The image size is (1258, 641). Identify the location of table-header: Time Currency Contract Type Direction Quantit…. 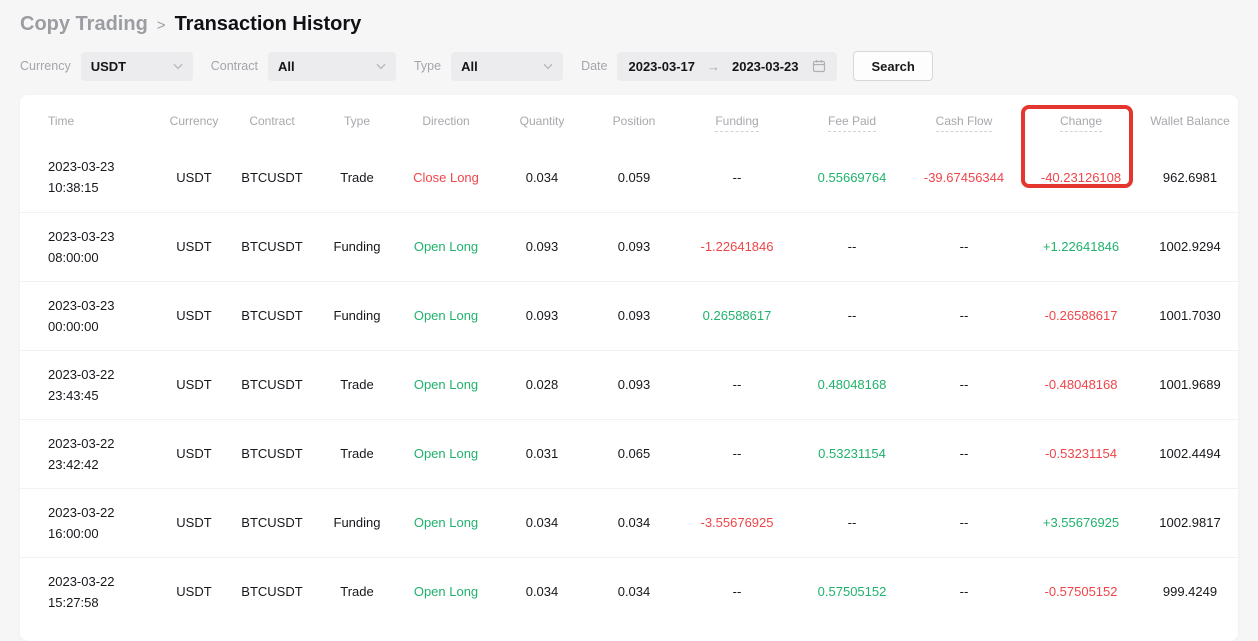
(629, 119).